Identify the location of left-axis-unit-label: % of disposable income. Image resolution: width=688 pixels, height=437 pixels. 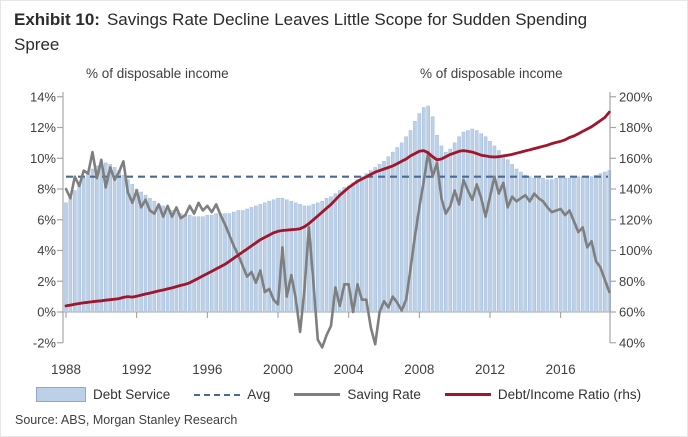
(157, 73).